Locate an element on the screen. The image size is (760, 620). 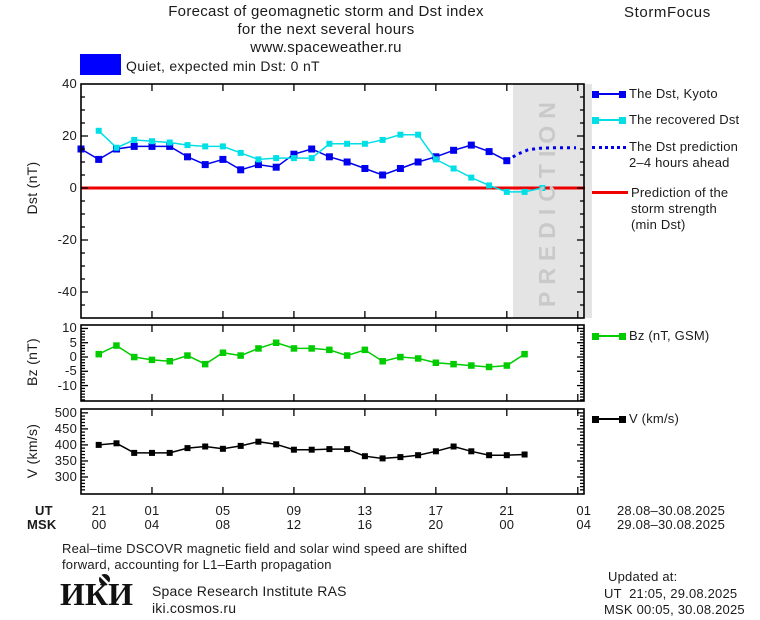
series-dst_prediction is located at coordinates (541, 154).